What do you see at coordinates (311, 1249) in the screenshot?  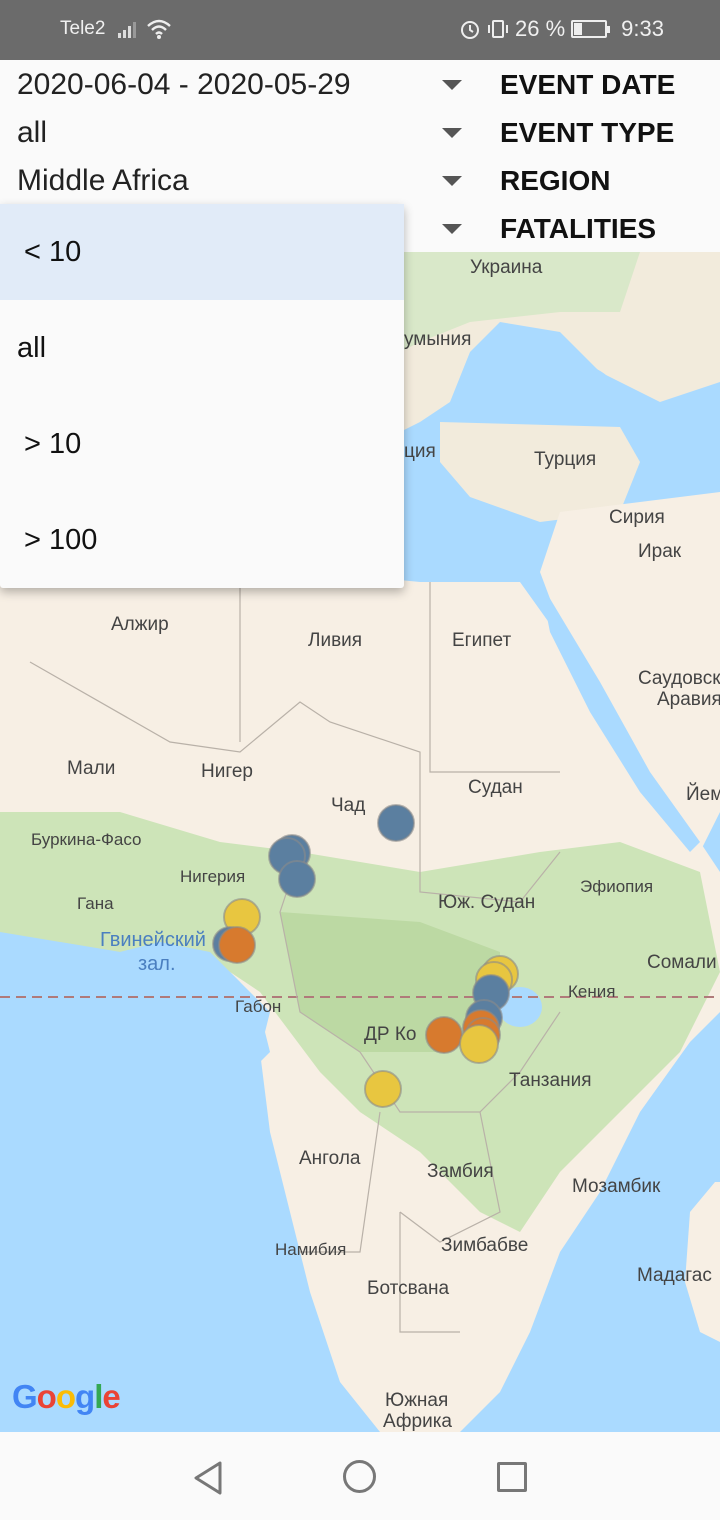 I see `map-label-namibia: Намибия` at bounding box center [311, 1249].